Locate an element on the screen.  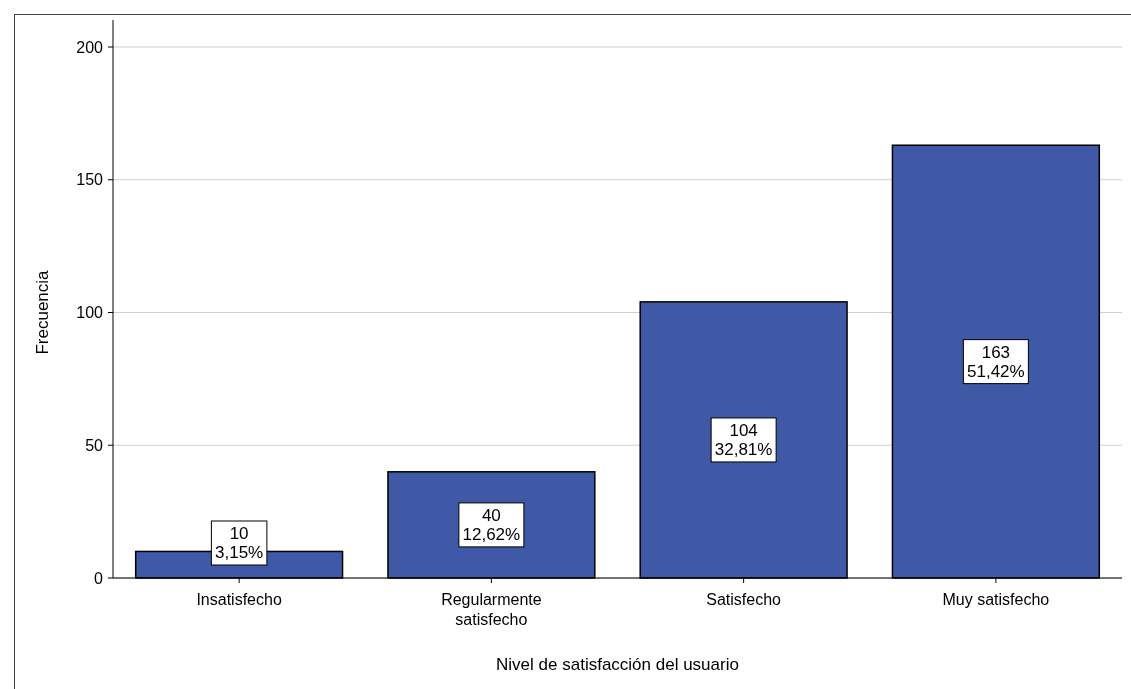
data-label: 10 3,15% is located at coordinates (239, 543).